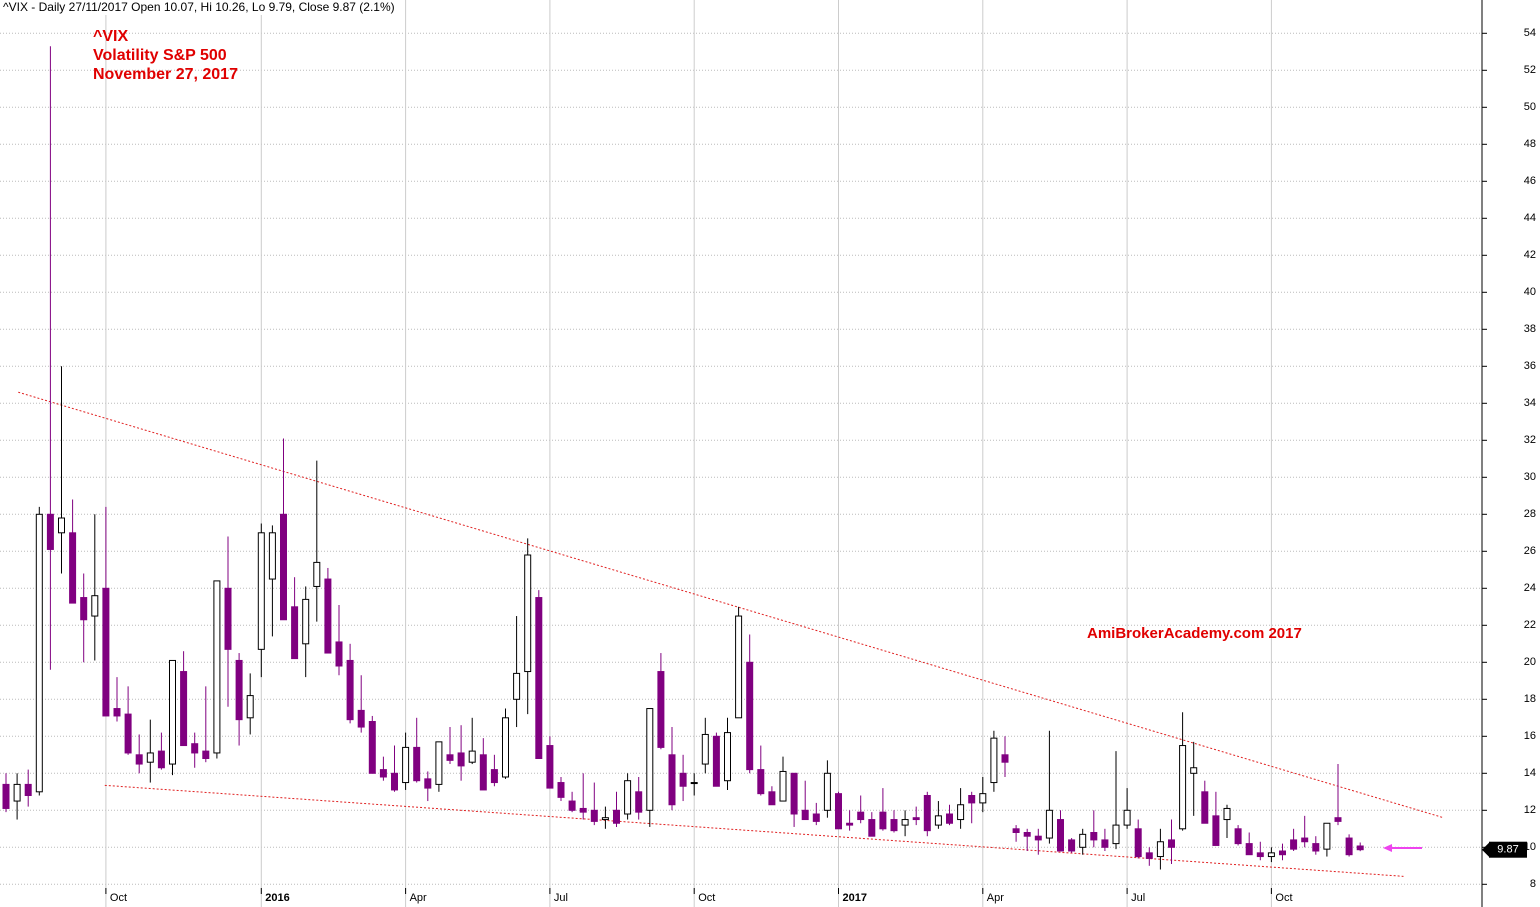  Describe the element at coordinates (277, 898) in the screenshot. I see `x-tick-label: 2016` at that location.